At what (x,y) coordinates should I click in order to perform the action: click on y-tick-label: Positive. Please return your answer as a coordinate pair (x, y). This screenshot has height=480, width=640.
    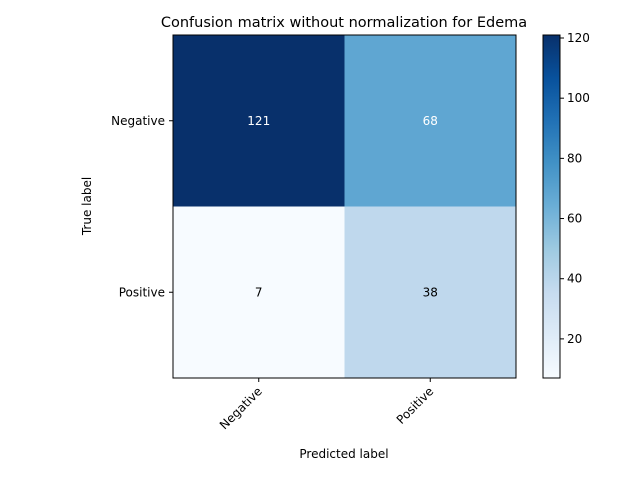
    Looking at the image, I should click on (142, 292).